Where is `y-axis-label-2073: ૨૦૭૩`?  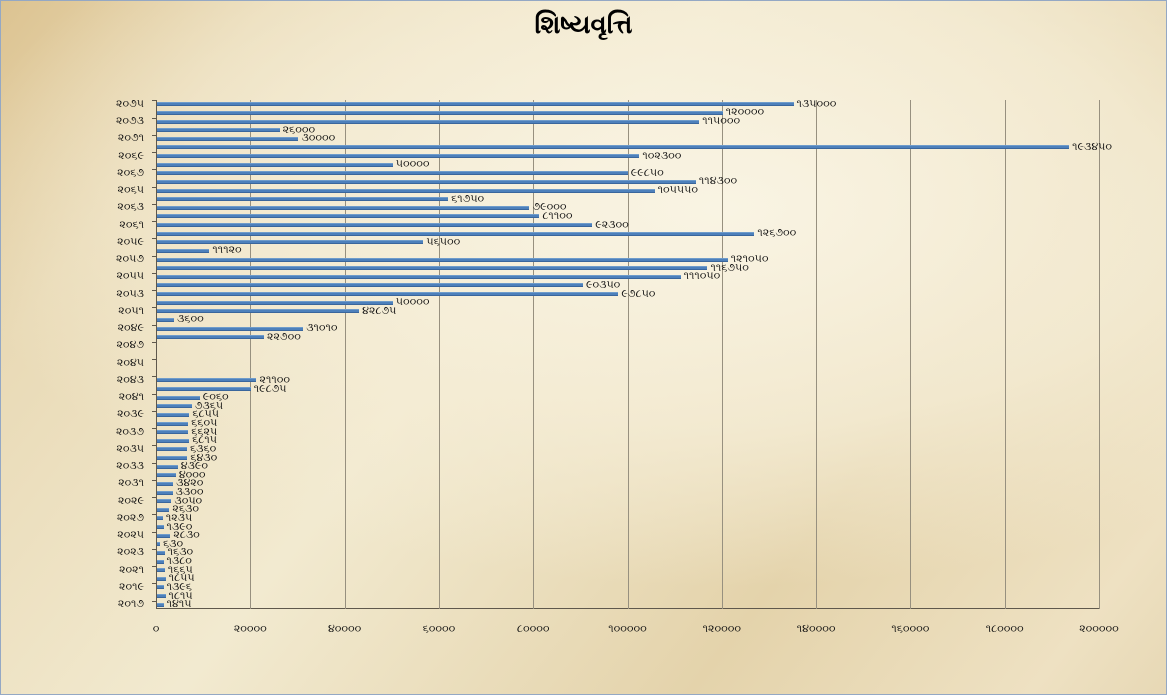 y-axis-label-2073: ૨૦૭૩ is located at coordinates (129, 121).